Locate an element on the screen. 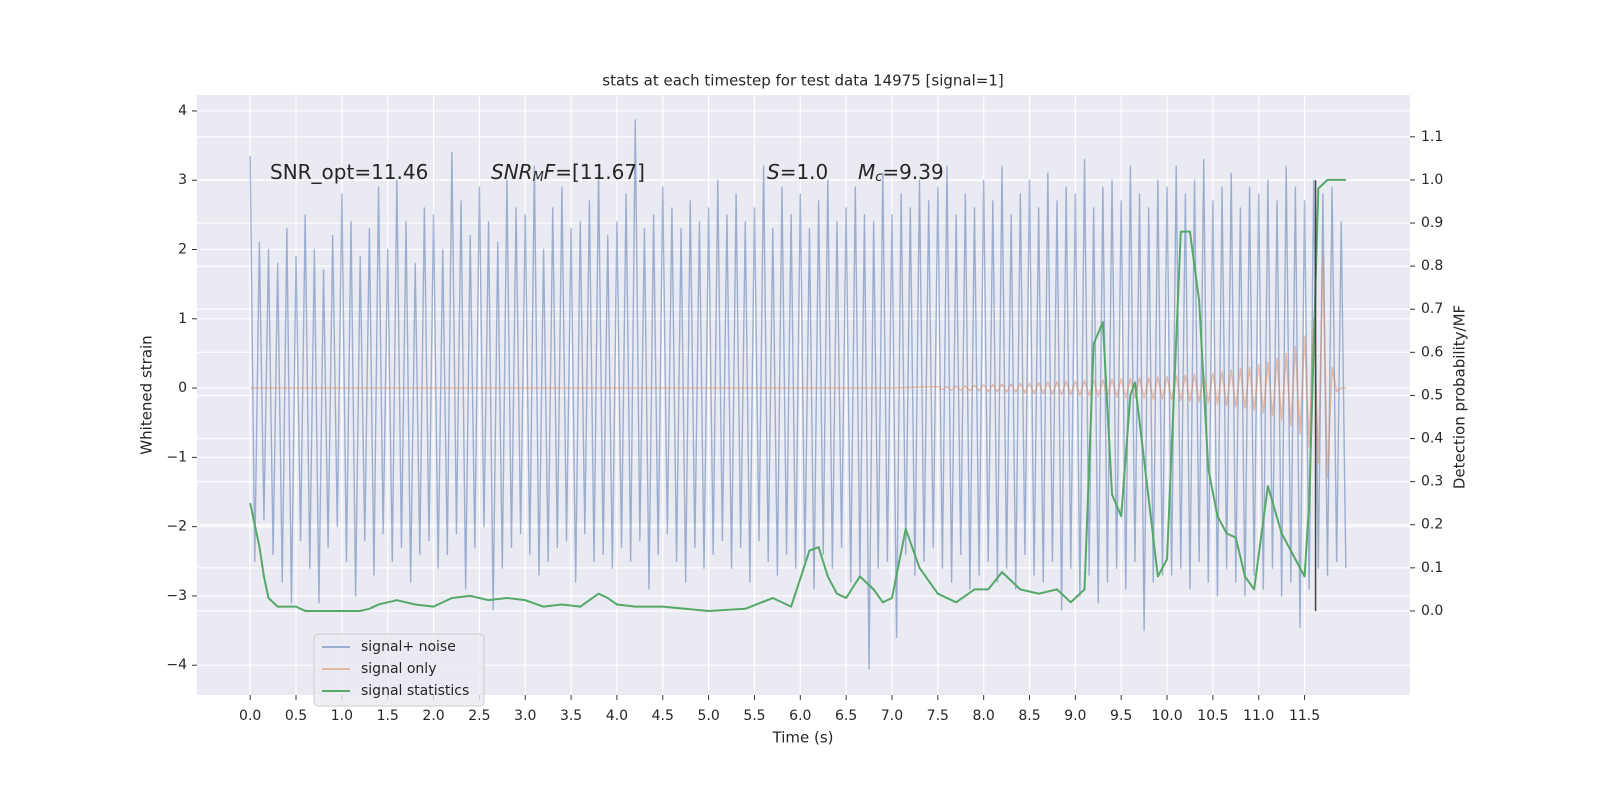 The image size is (1600, 800). y2-tick-label: 0.5 is located at coordinates (1432, 395).